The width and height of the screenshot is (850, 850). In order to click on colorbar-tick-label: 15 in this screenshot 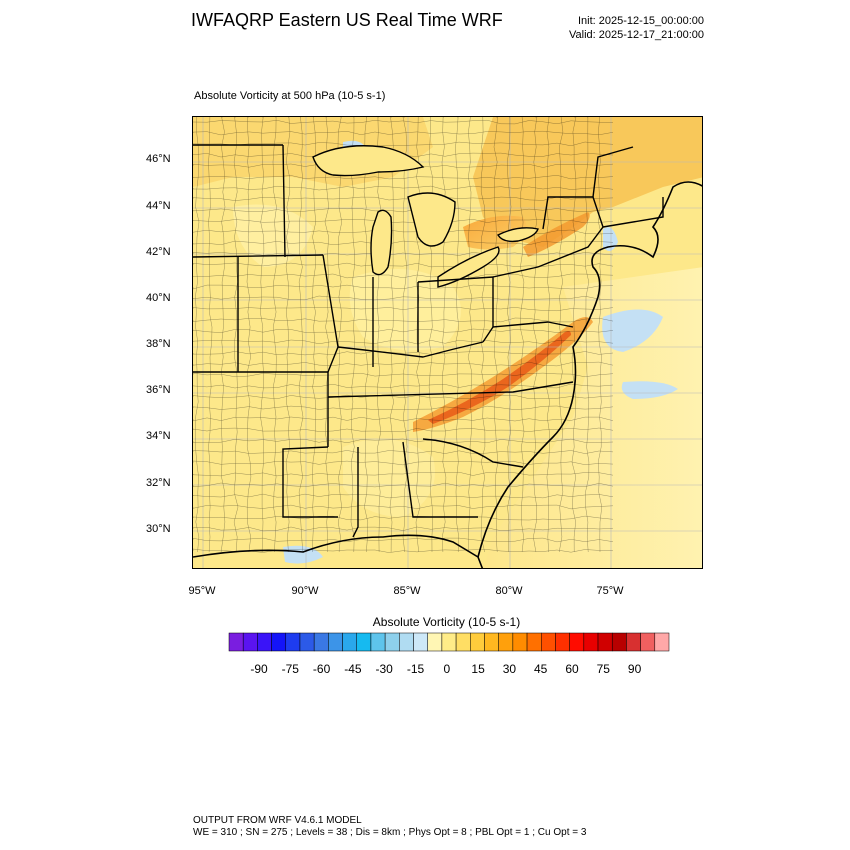, I will do `click(478, 669)`.